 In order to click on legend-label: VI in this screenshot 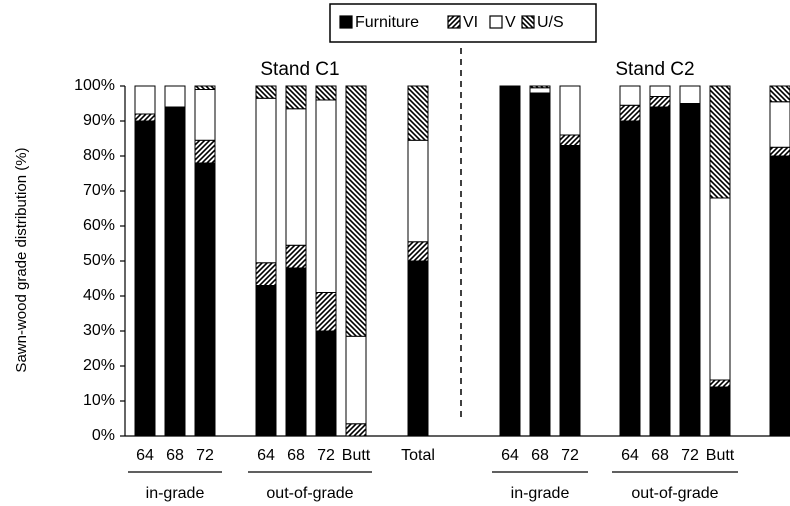, I will do `click(470, 22)`.